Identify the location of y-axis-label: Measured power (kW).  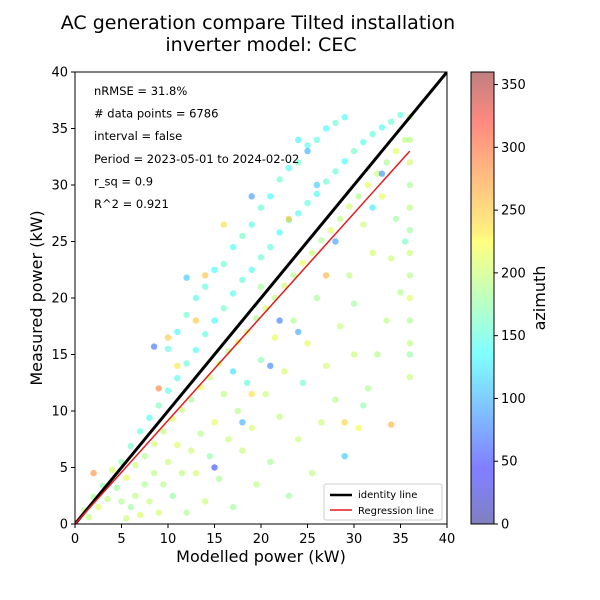
(36, 297).